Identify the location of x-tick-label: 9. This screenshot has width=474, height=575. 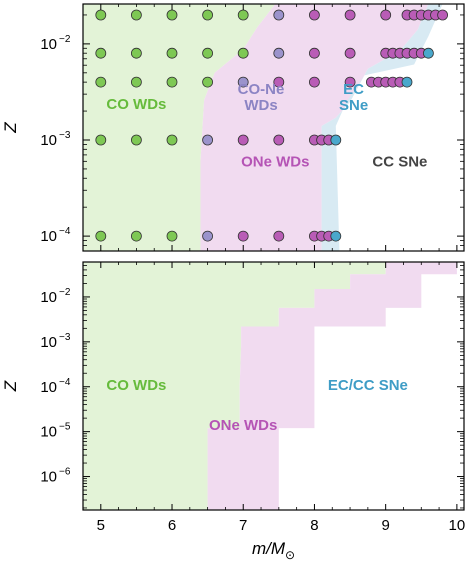
(385, 525).